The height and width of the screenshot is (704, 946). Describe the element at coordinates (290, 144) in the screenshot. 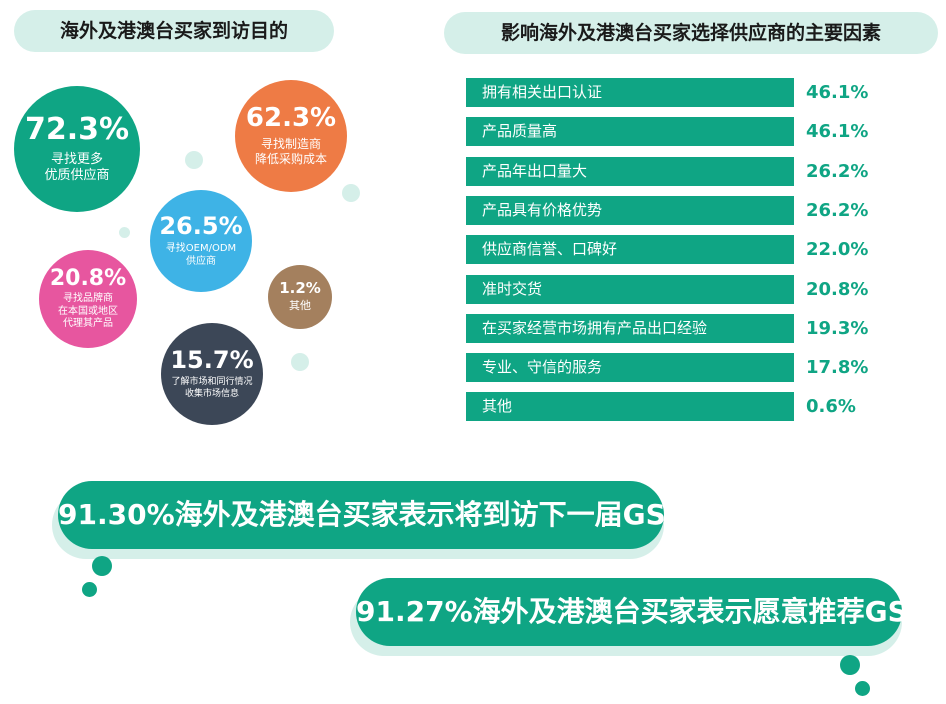

I see `bubble-caption: 寻找制造商` at that location.